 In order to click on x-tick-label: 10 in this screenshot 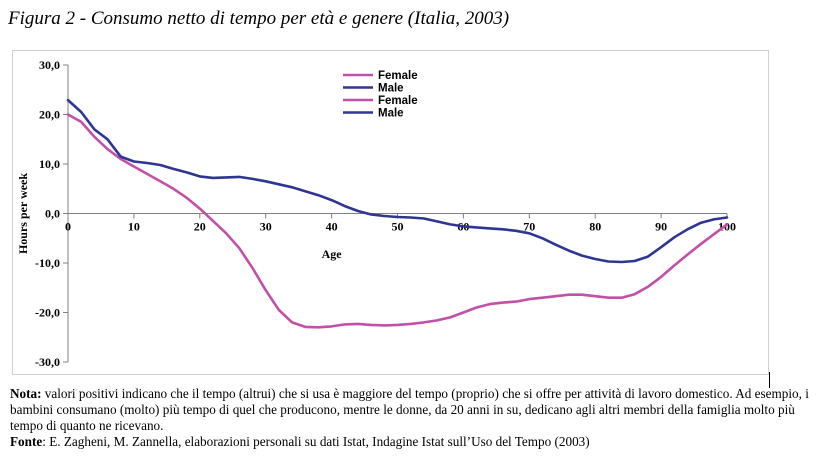, I will do `click(134, 227)`.